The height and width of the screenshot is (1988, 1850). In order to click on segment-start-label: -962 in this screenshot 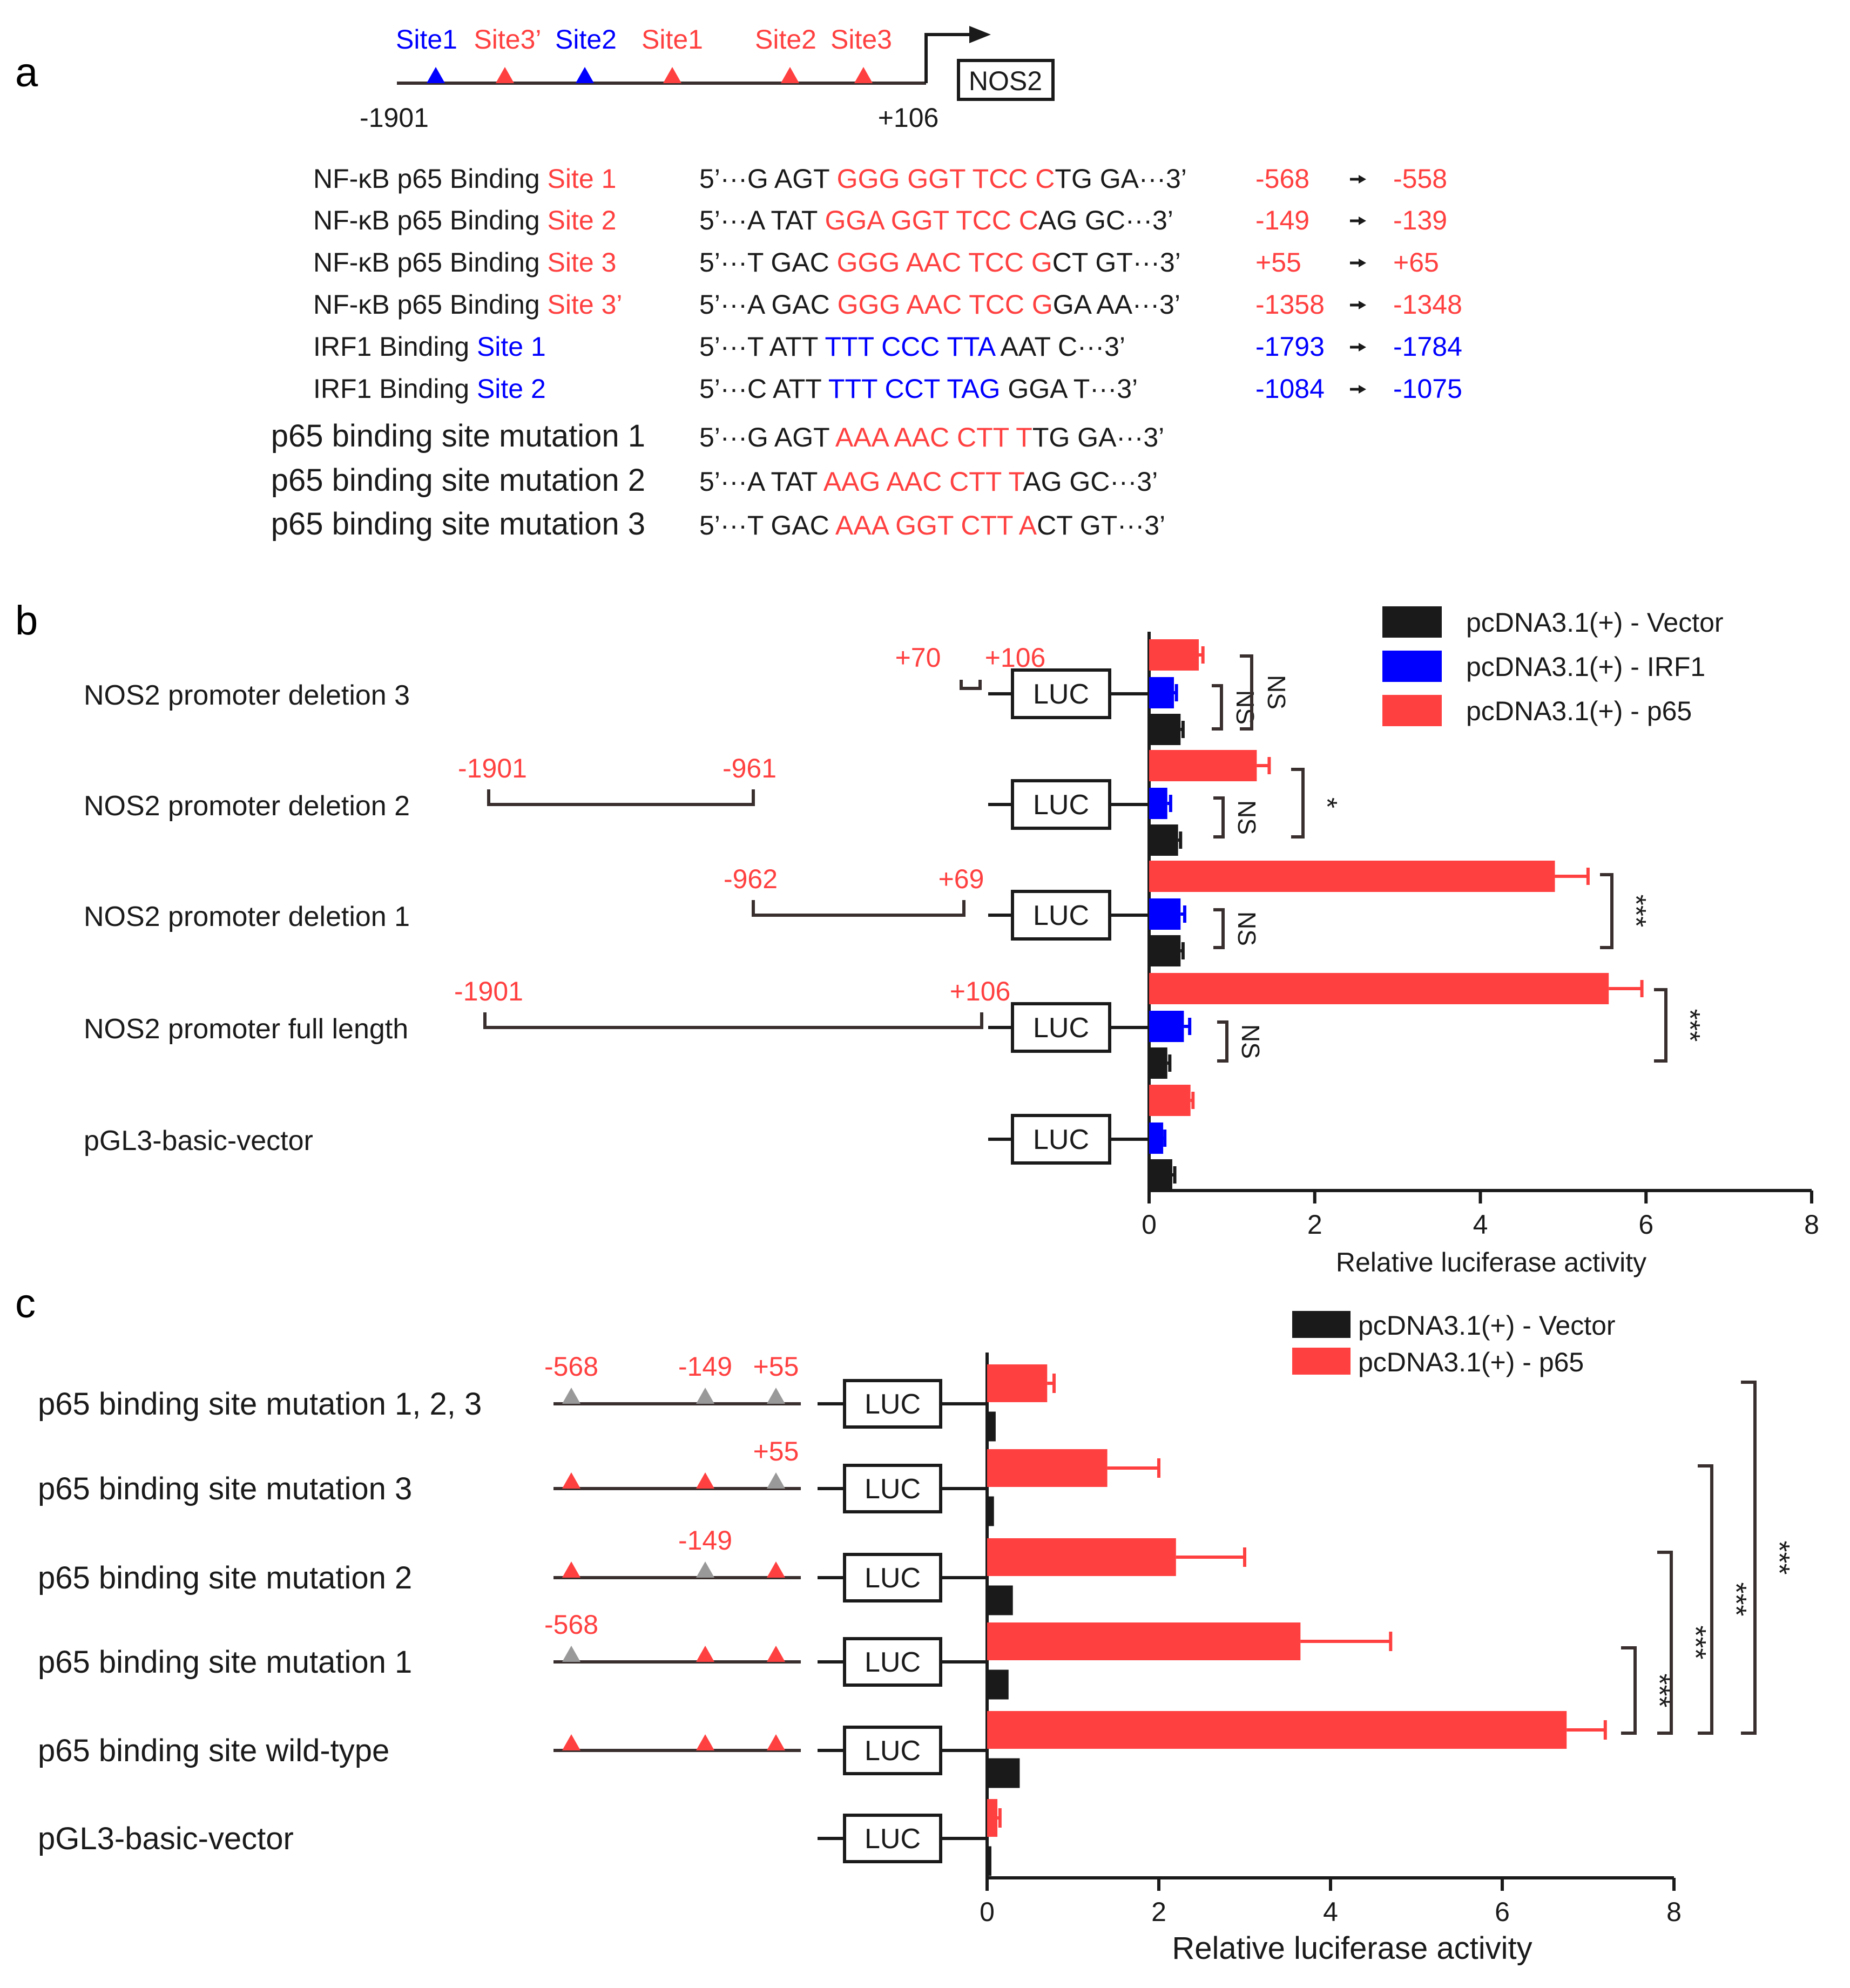, I will do `click(751, 879)`.